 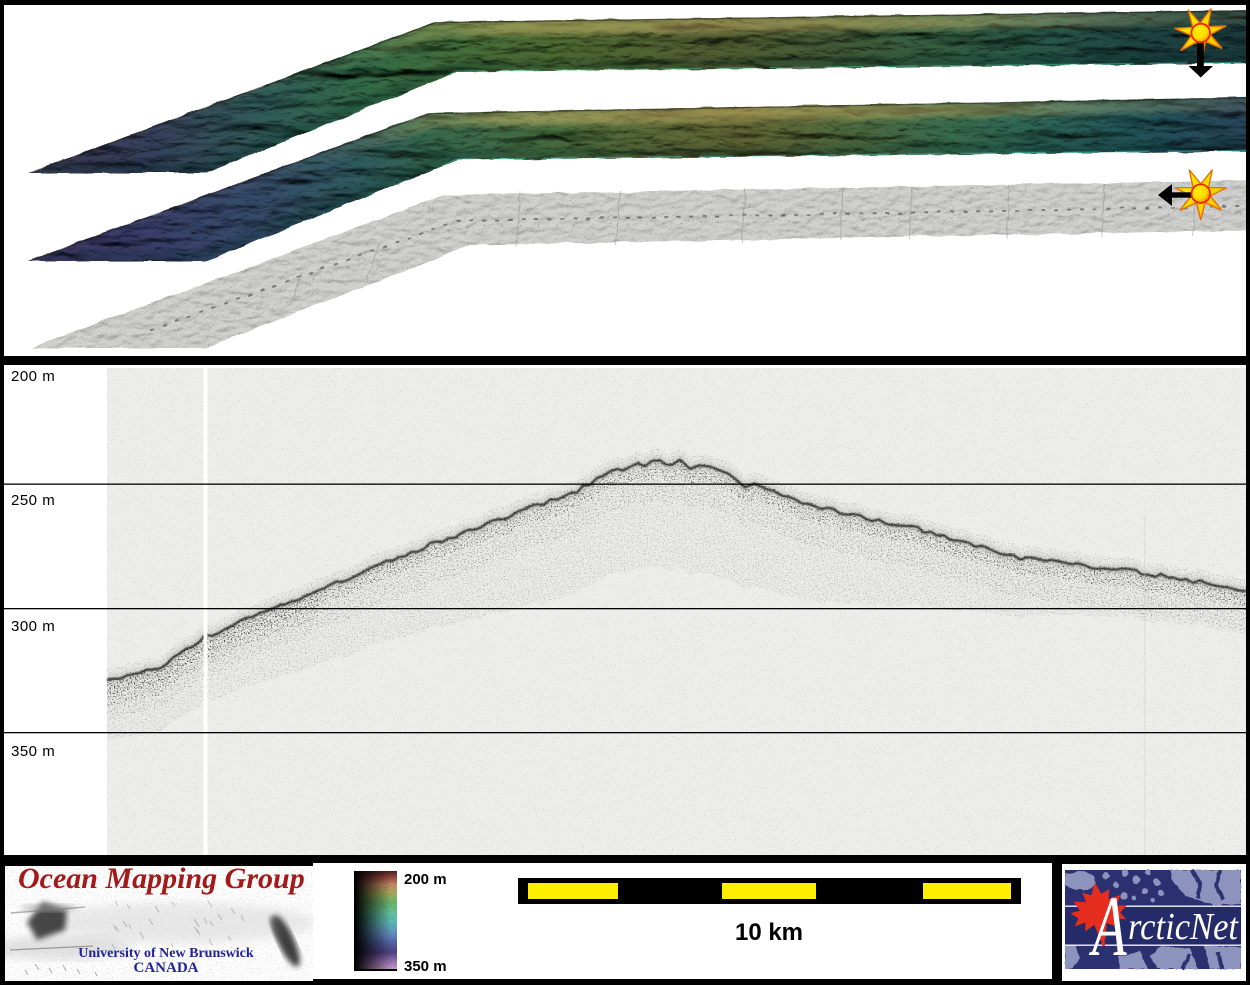 What do you see at coordinates (769, 932) in the screenshot?
I see `svg-text: 10 km` at bounding box center [769, 932].